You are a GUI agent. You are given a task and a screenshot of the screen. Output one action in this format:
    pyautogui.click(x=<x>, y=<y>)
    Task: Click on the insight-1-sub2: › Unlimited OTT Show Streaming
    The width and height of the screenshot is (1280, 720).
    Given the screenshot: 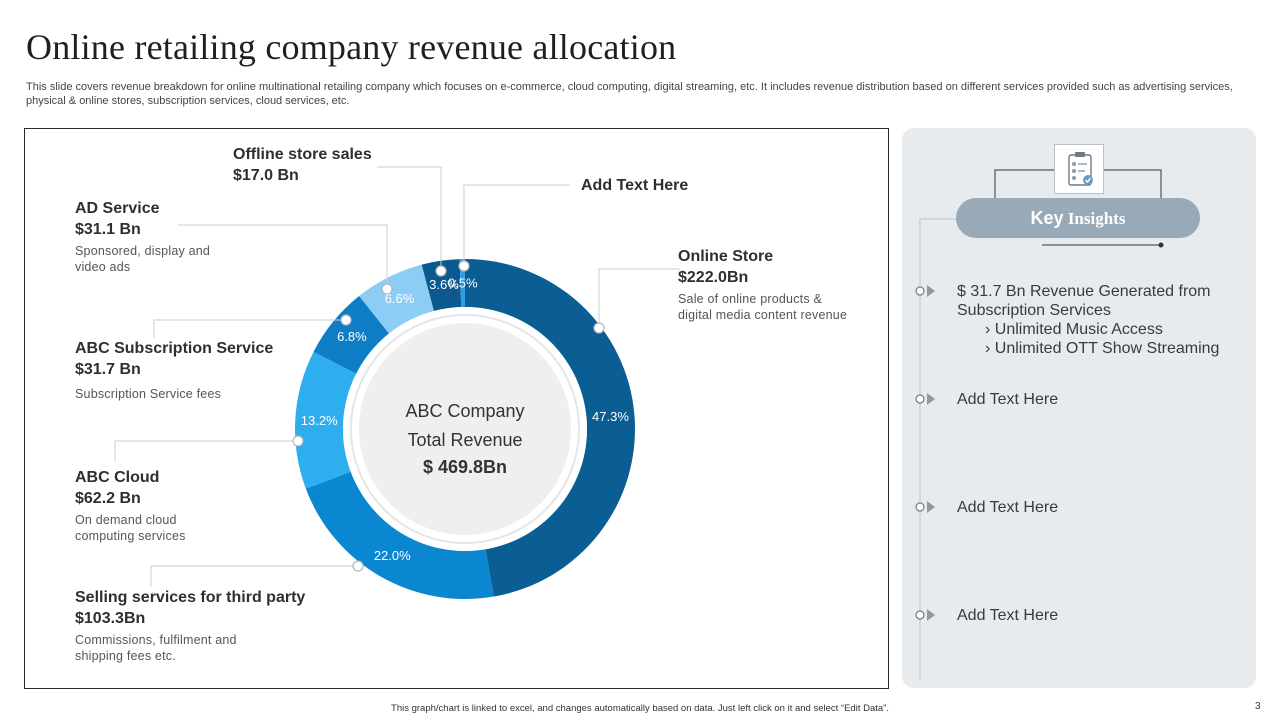 What is the action you would take?
    pyautogui.click(x=1102, y=348)
    